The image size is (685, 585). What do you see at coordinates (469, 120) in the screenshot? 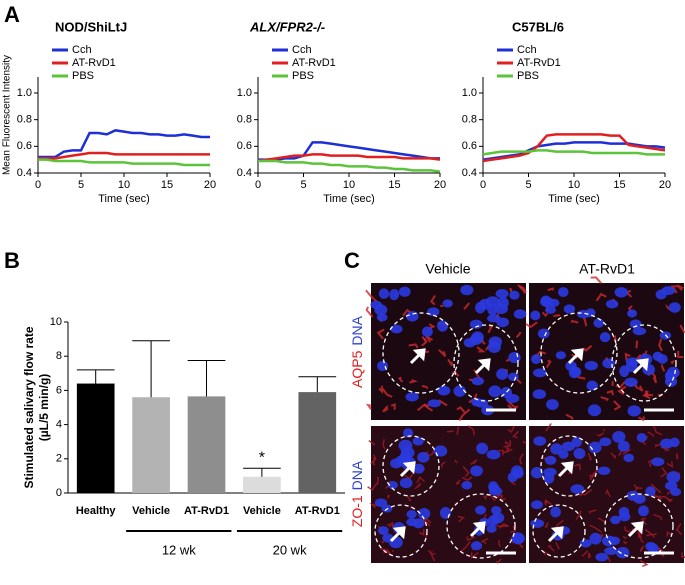
I see `y-tick-label: 0.8` at bounding box center [469, 120].